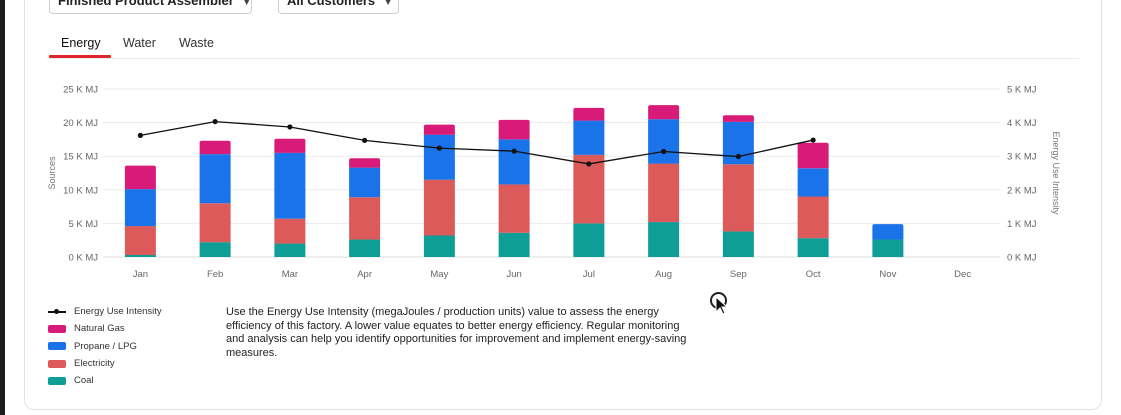  Describe the element at coordinates (962, 274) in the screenshot. I see `x-tick-label: Dec` at that location.